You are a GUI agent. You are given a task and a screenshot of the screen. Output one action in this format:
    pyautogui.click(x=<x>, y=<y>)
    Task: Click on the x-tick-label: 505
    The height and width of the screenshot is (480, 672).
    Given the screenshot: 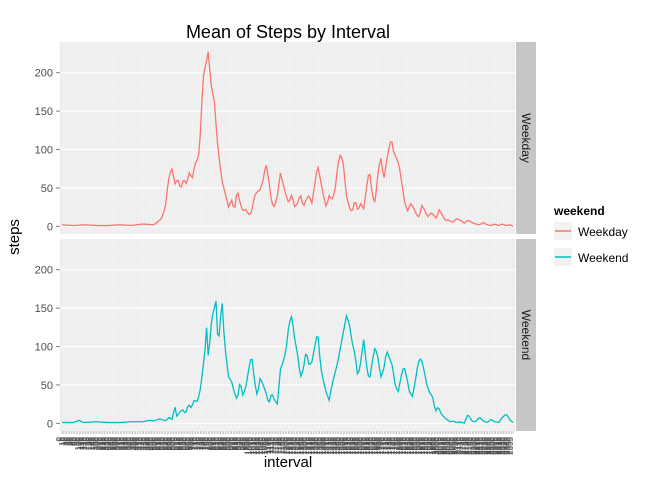 What is the action you would take?
    pyautogui.click(x=155, y=443)
    